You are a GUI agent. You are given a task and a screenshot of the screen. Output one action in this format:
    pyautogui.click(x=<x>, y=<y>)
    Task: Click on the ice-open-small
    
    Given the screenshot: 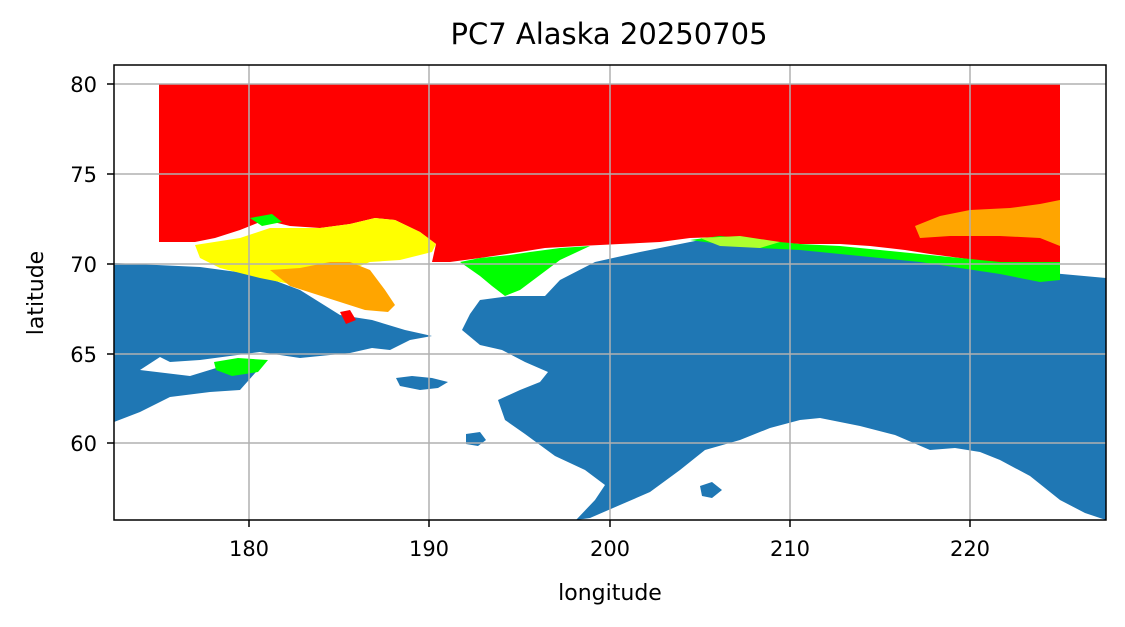 What is the action you would take?
    pyautogui.click(x=241, y=367)
    